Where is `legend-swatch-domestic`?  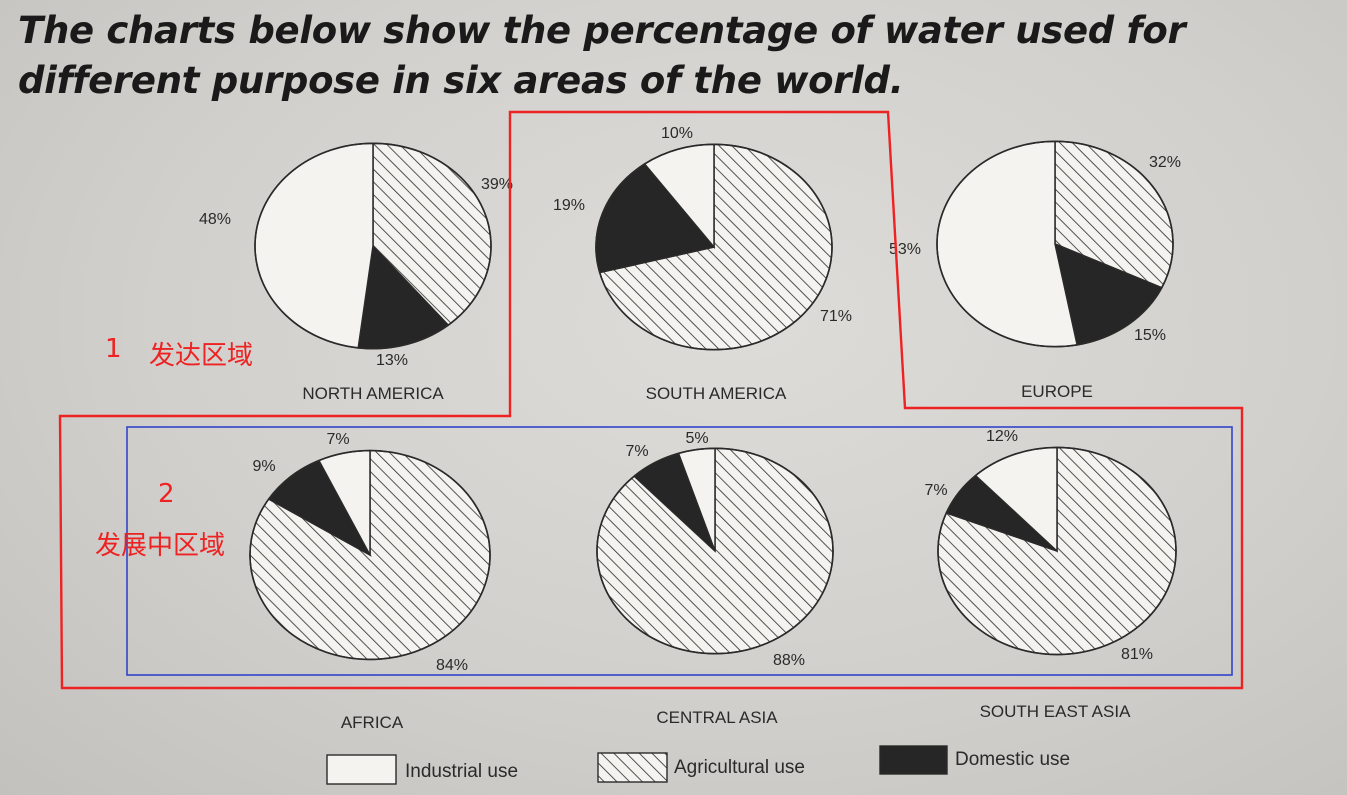
legend-swatch-domestic is located at coordinates (913, 760).